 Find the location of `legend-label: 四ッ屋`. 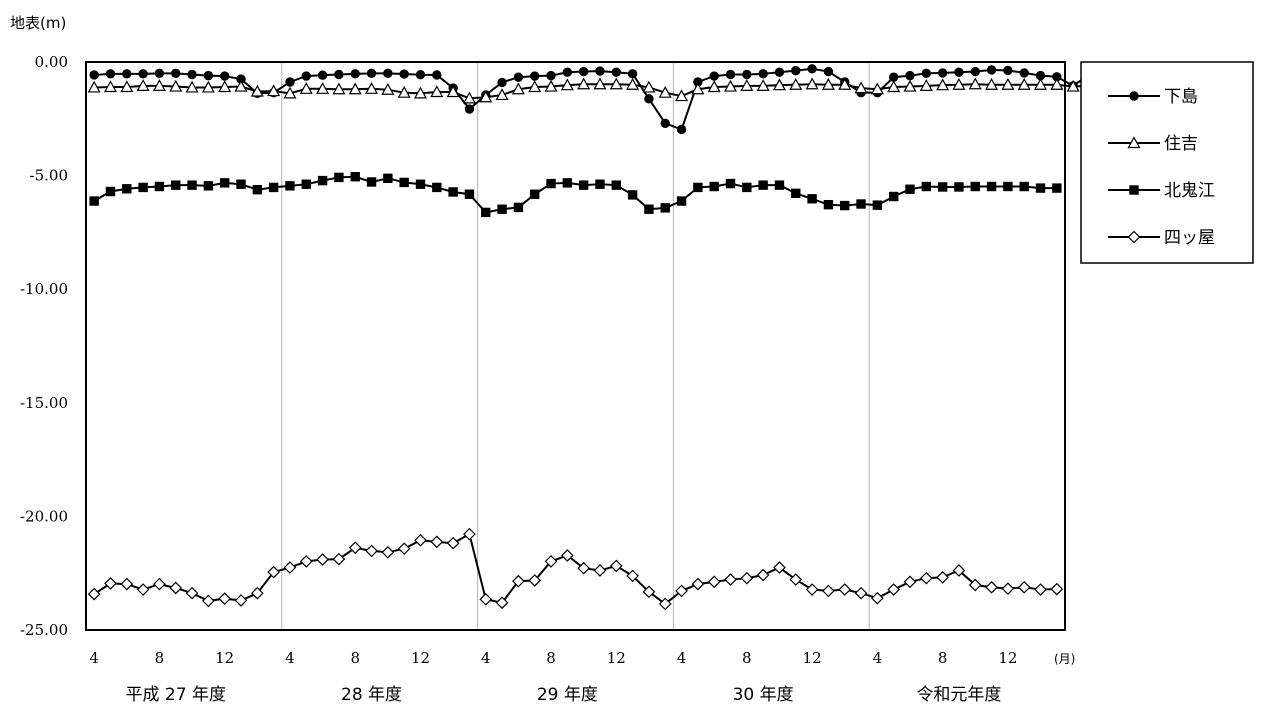

legend-label: 四ッ屋 is located at coordinates (1189, 238).